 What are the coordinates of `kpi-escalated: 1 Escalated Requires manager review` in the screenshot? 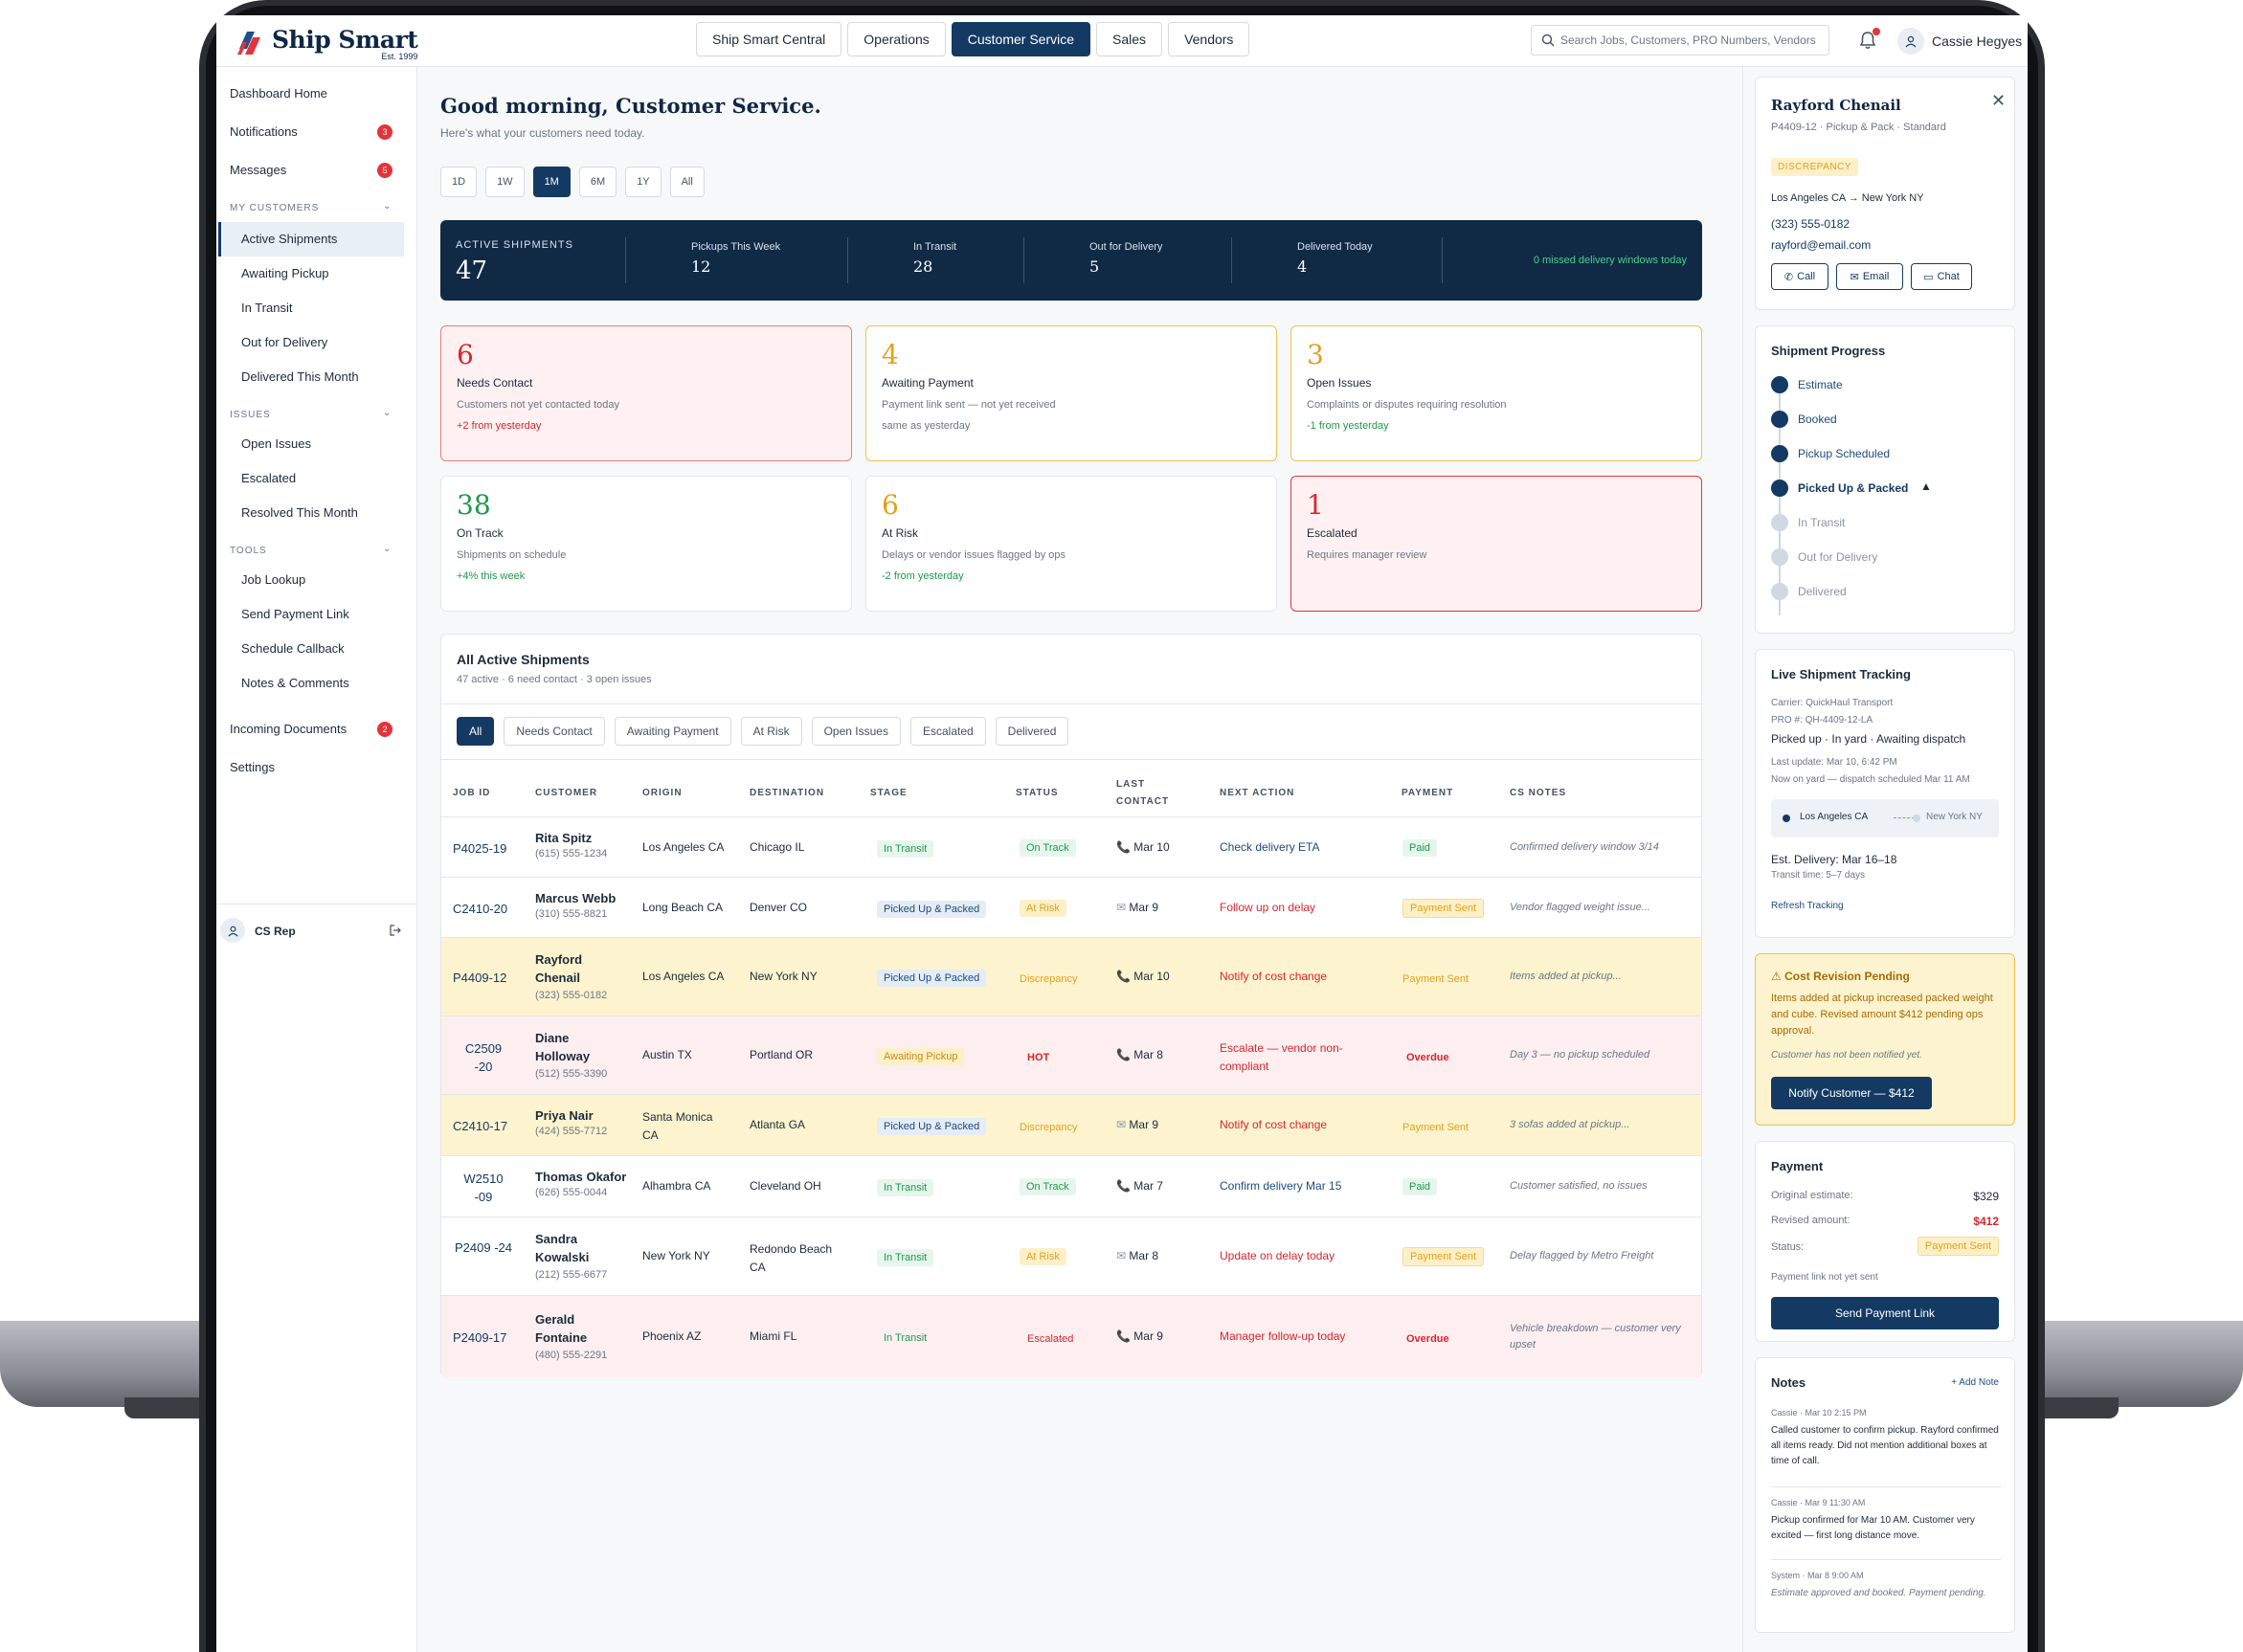 It's located at (1496, 544).